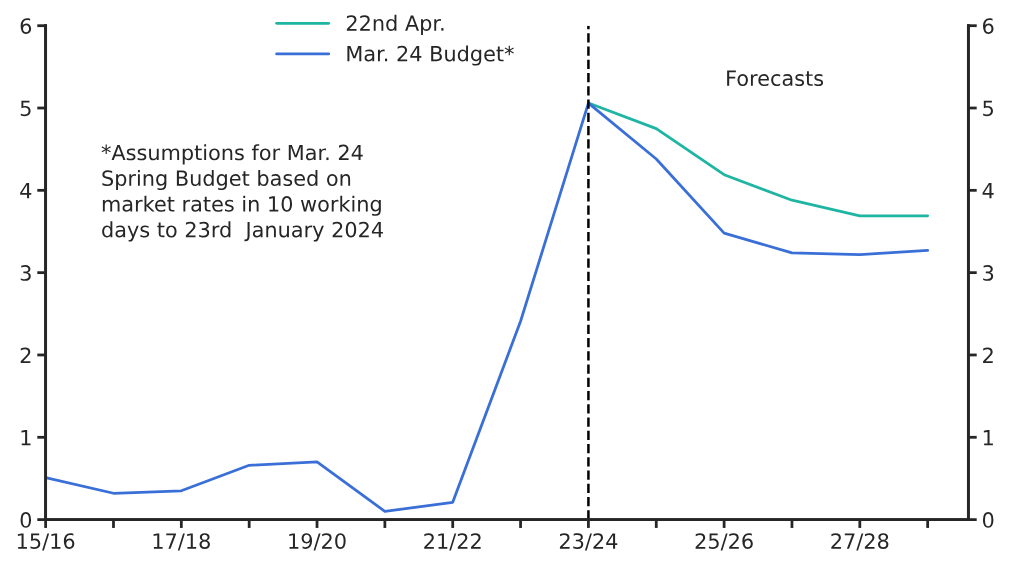  What do you see at coordinates (724, 542) in the screenshot?
I see `x-tick-label: 25/26` at bounding box center [724, 542].